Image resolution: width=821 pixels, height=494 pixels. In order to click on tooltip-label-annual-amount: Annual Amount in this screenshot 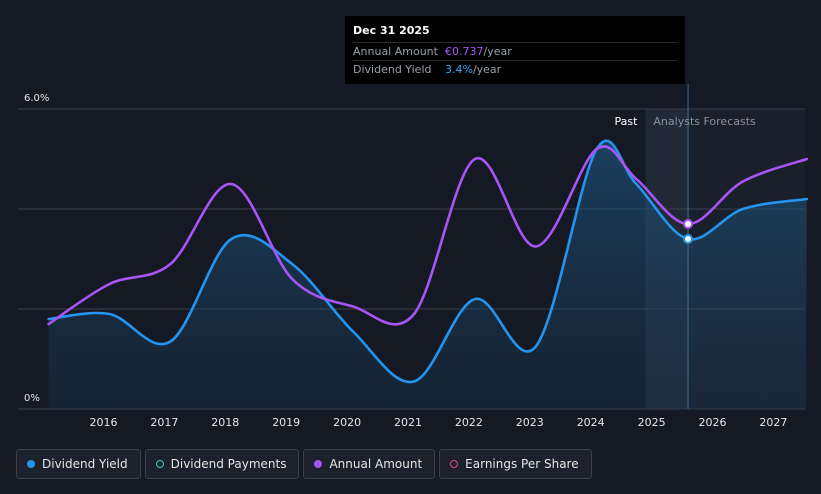, I will do `click(395, 51)`.